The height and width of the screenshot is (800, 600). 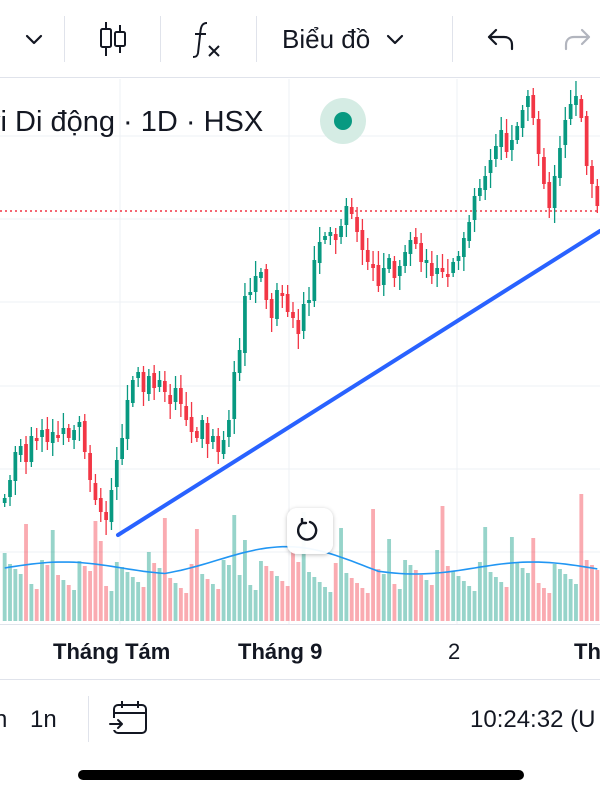 I want to click on market-status-indicator, so click(x=343, y=121).